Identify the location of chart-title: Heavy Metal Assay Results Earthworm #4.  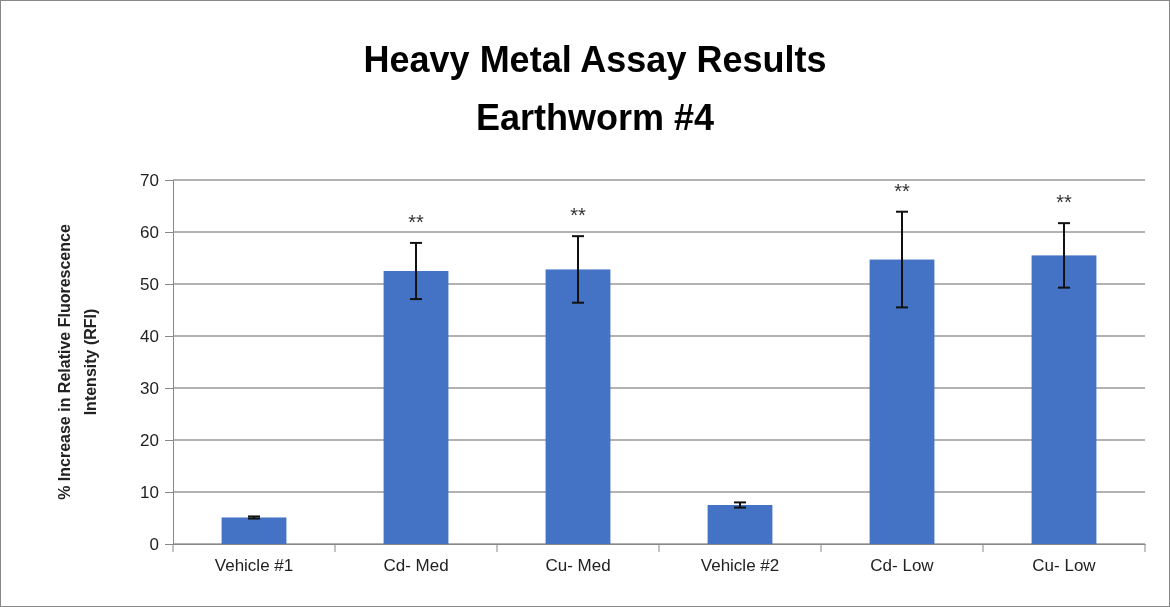
(595, 88).